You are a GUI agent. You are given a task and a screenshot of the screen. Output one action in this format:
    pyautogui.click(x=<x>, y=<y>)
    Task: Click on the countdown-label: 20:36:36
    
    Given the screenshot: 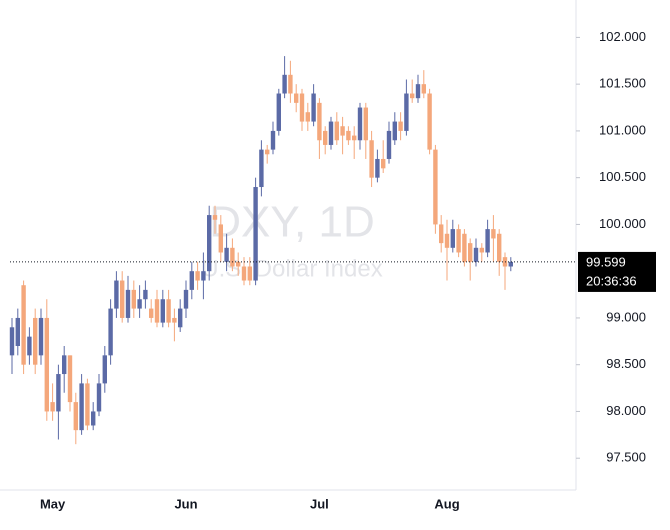 What is the action you would take?
    pyautogui.click(x=611, y=280)
    